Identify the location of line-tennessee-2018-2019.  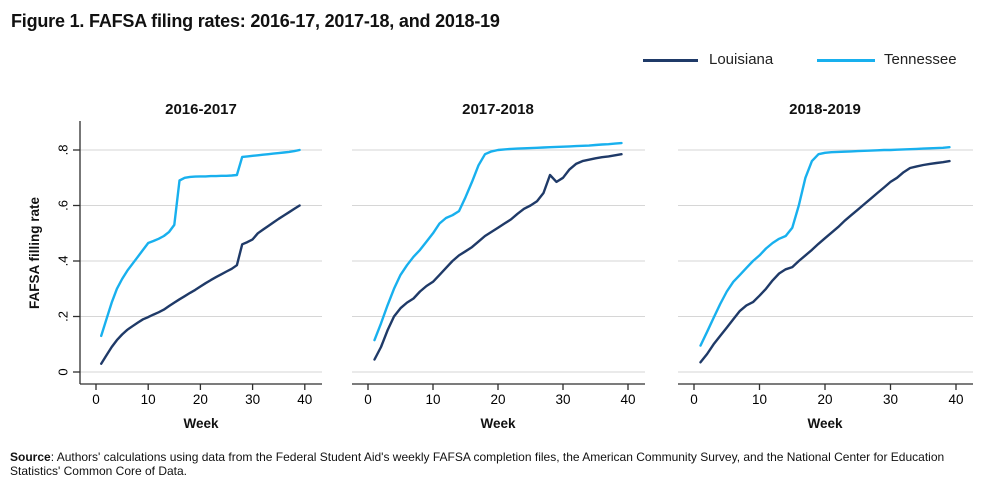
(825, 246).